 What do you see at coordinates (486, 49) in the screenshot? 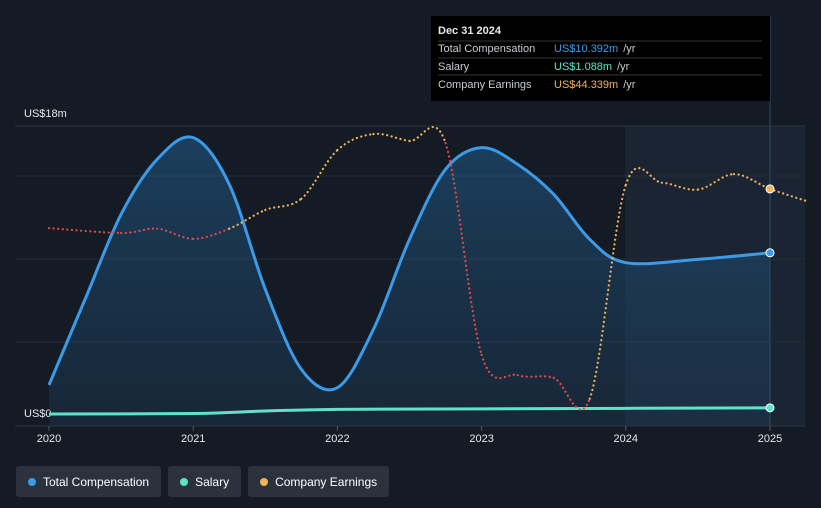
I see `tooltip-label: Total Compensation` at bounding box center [486, 49].